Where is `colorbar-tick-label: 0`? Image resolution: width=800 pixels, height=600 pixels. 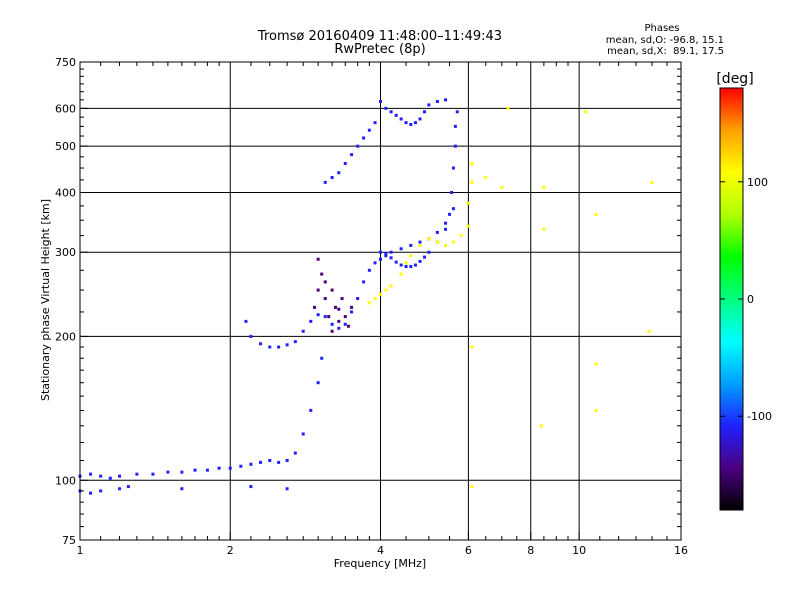
colorbar-tick-label: 0 is located at coordinates (750, 299).